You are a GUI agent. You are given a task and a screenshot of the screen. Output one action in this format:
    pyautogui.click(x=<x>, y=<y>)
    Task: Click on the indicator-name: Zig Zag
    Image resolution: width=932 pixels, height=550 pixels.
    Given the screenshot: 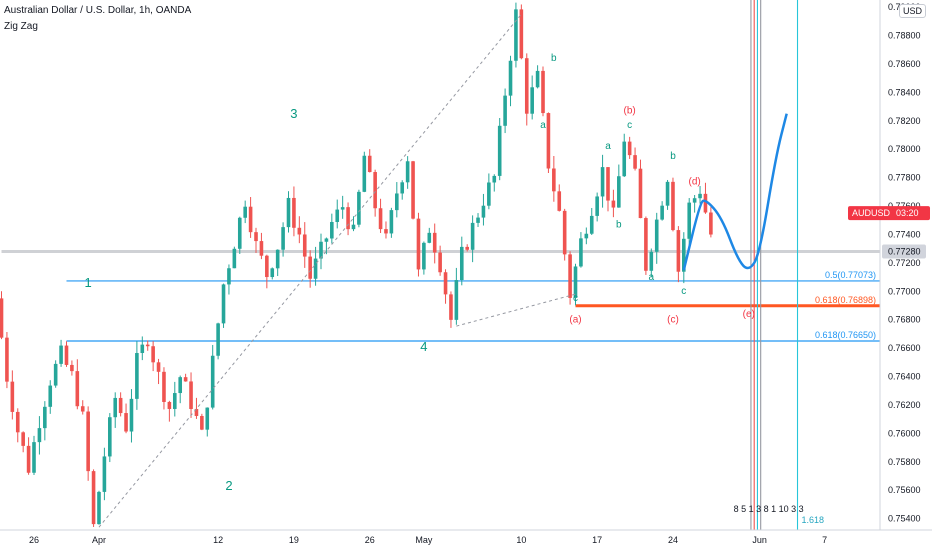 What is the action you would take?
    pyautogui.click(x=21, y=26)
    